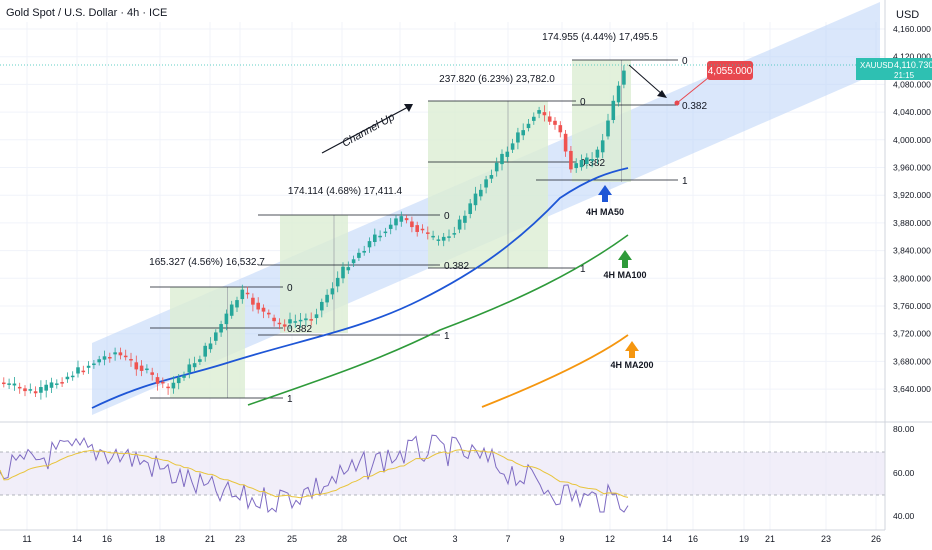 The image size is (932, 550). What do you see at coordinates (904, 429) in the screenshot?
I see `rsi-tick-label: 80.00` at bounding box center [904, 429].